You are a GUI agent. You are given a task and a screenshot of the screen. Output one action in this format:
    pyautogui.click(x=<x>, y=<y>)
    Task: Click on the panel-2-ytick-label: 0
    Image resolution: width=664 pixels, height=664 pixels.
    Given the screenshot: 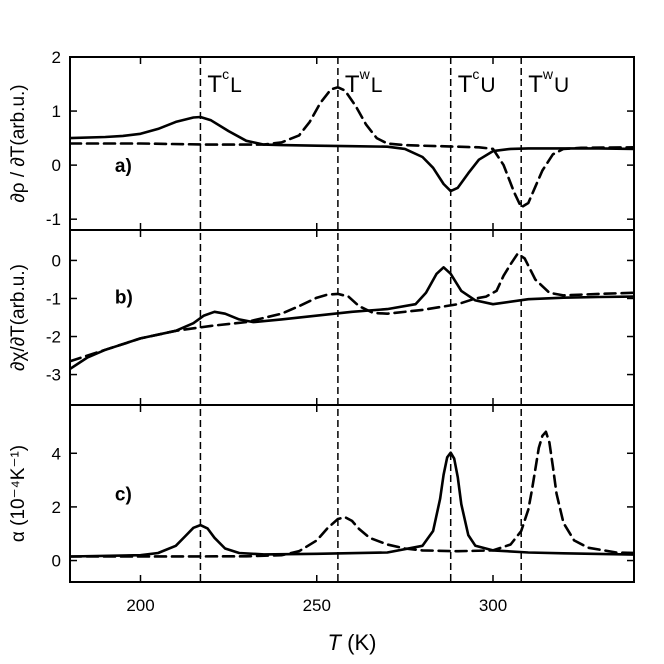 What is the action you would take?
    pyautogui.click(x=56, y=260)
    